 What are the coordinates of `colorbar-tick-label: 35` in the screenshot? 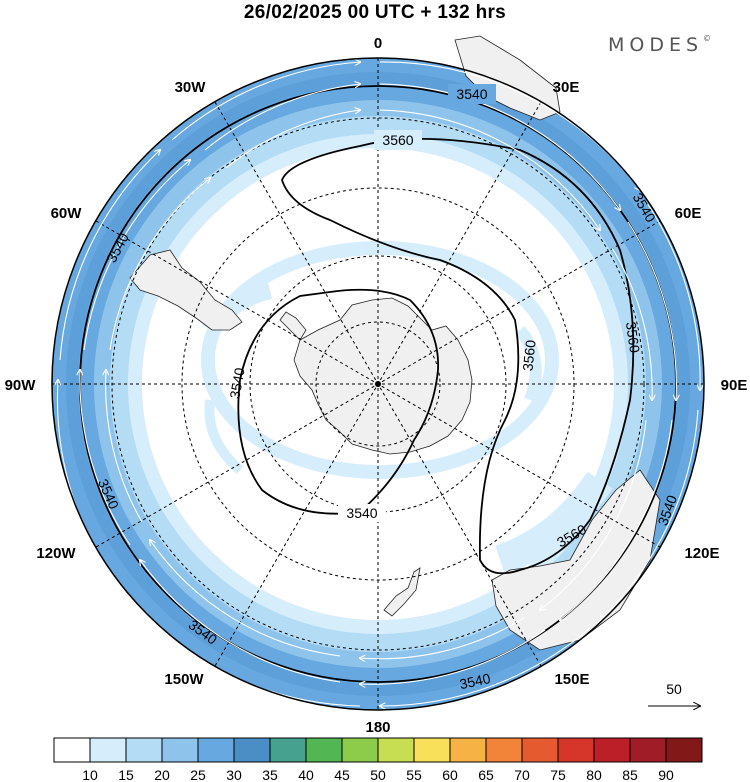 It's located at (270, 774).